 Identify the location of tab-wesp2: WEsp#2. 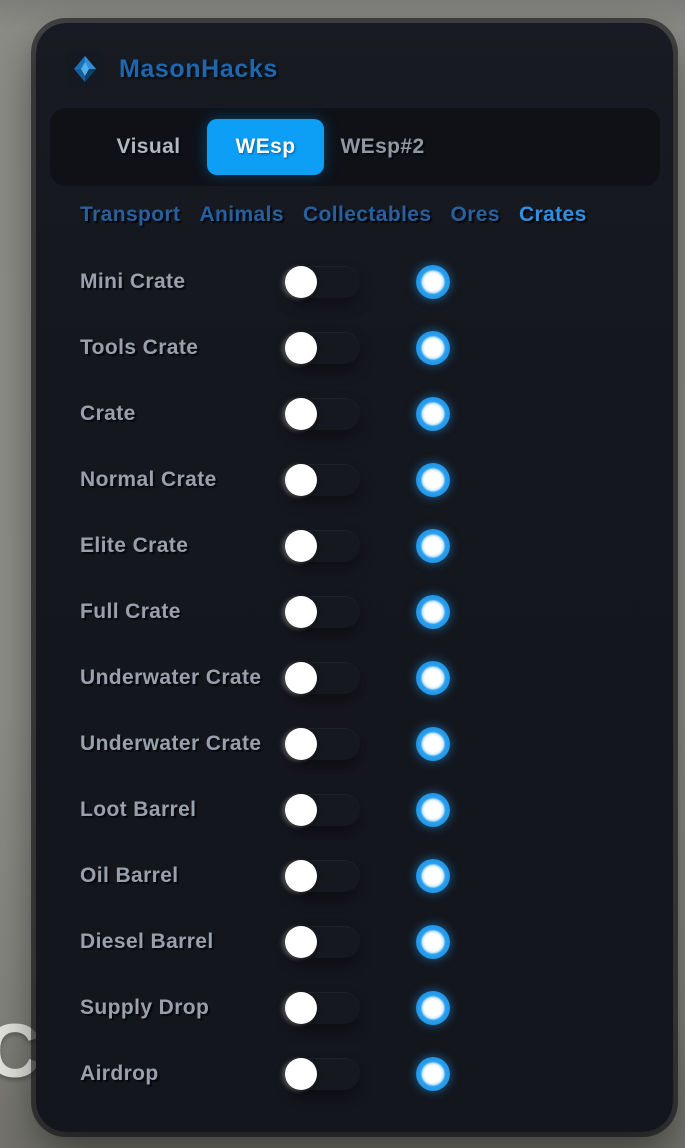
(382, 146).